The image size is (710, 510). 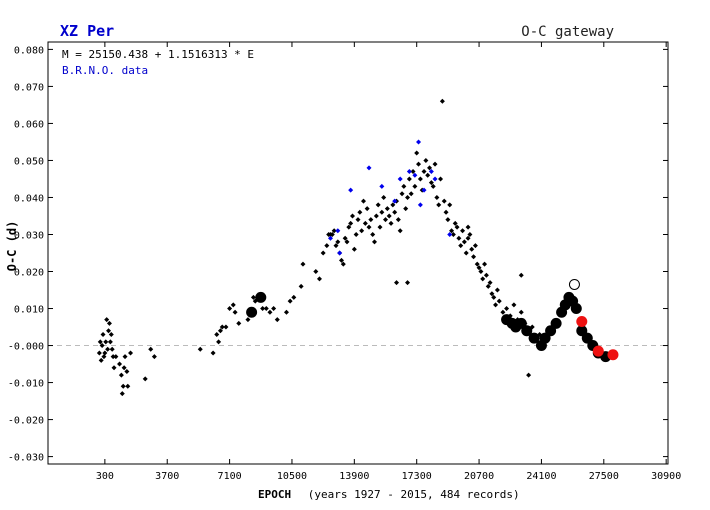 What do you see at coordinates (582, 321) in the screenshot?
I see `recent-ccd-point` at bounding box center [582, 321].